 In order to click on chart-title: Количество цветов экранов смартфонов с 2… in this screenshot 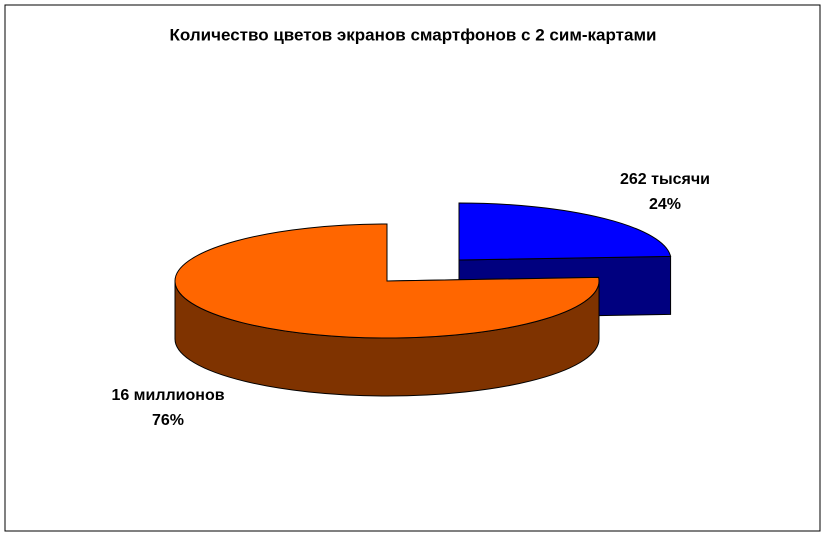, I will do `click(413, 34)`.